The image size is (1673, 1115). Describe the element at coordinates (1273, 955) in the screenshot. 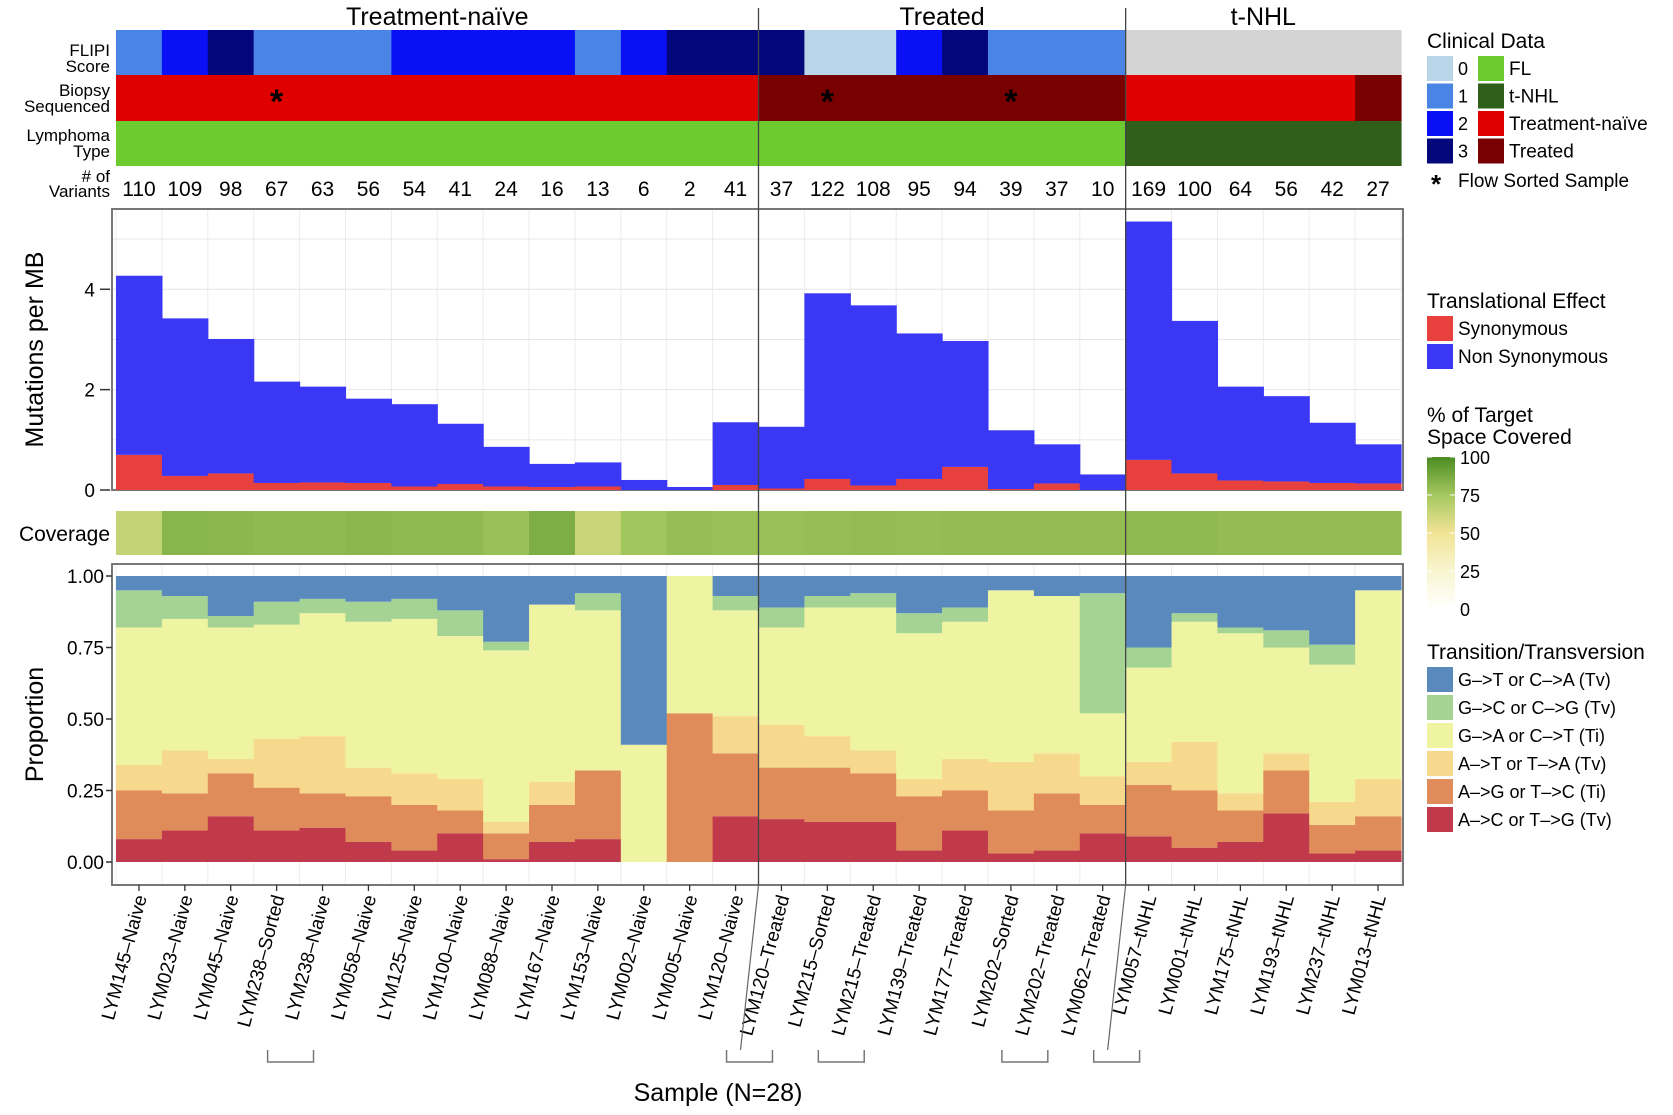

I see `sample-label: LYM193–tNHL` at that location.